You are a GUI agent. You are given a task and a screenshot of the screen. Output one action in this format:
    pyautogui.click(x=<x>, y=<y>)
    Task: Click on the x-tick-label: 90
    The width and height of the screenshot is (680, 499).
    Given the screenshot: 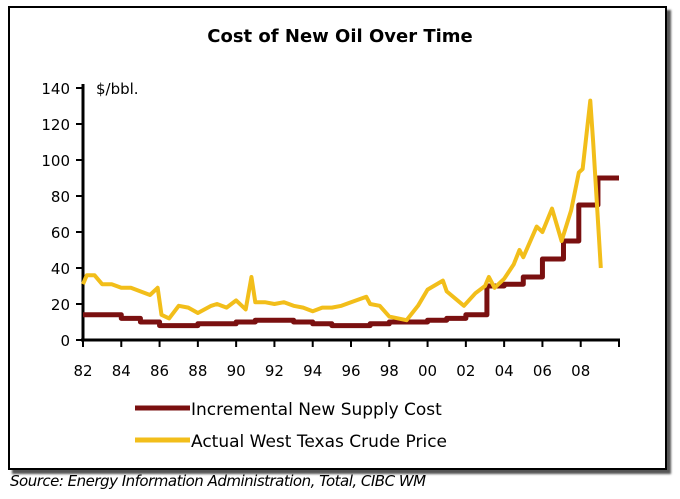 What is the action you would take?
    pyautogui.click(x=236, y=371)
    